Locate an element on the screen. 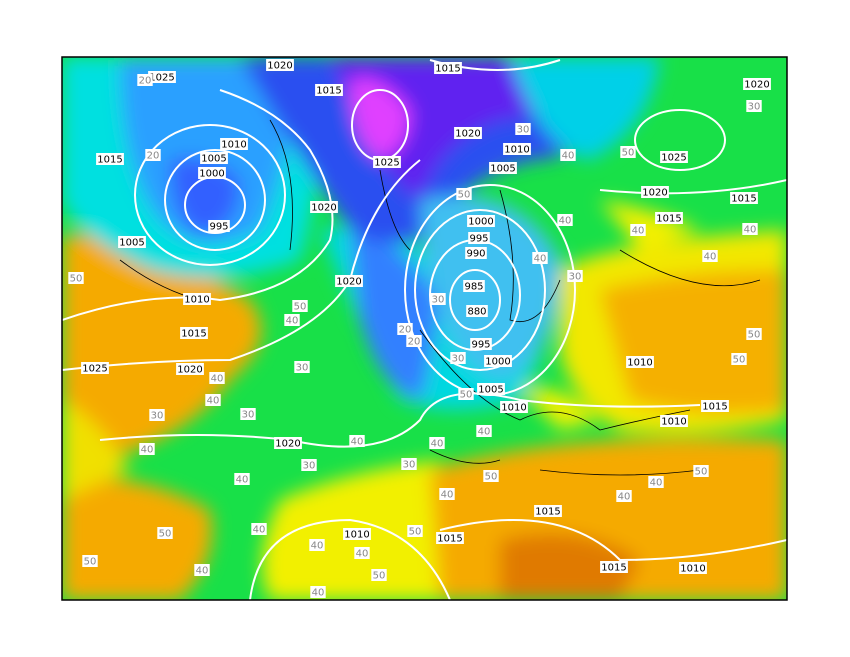 This screenshot has width=850, height=657. isobar-label: 995 is located at coordinates (218, 227).